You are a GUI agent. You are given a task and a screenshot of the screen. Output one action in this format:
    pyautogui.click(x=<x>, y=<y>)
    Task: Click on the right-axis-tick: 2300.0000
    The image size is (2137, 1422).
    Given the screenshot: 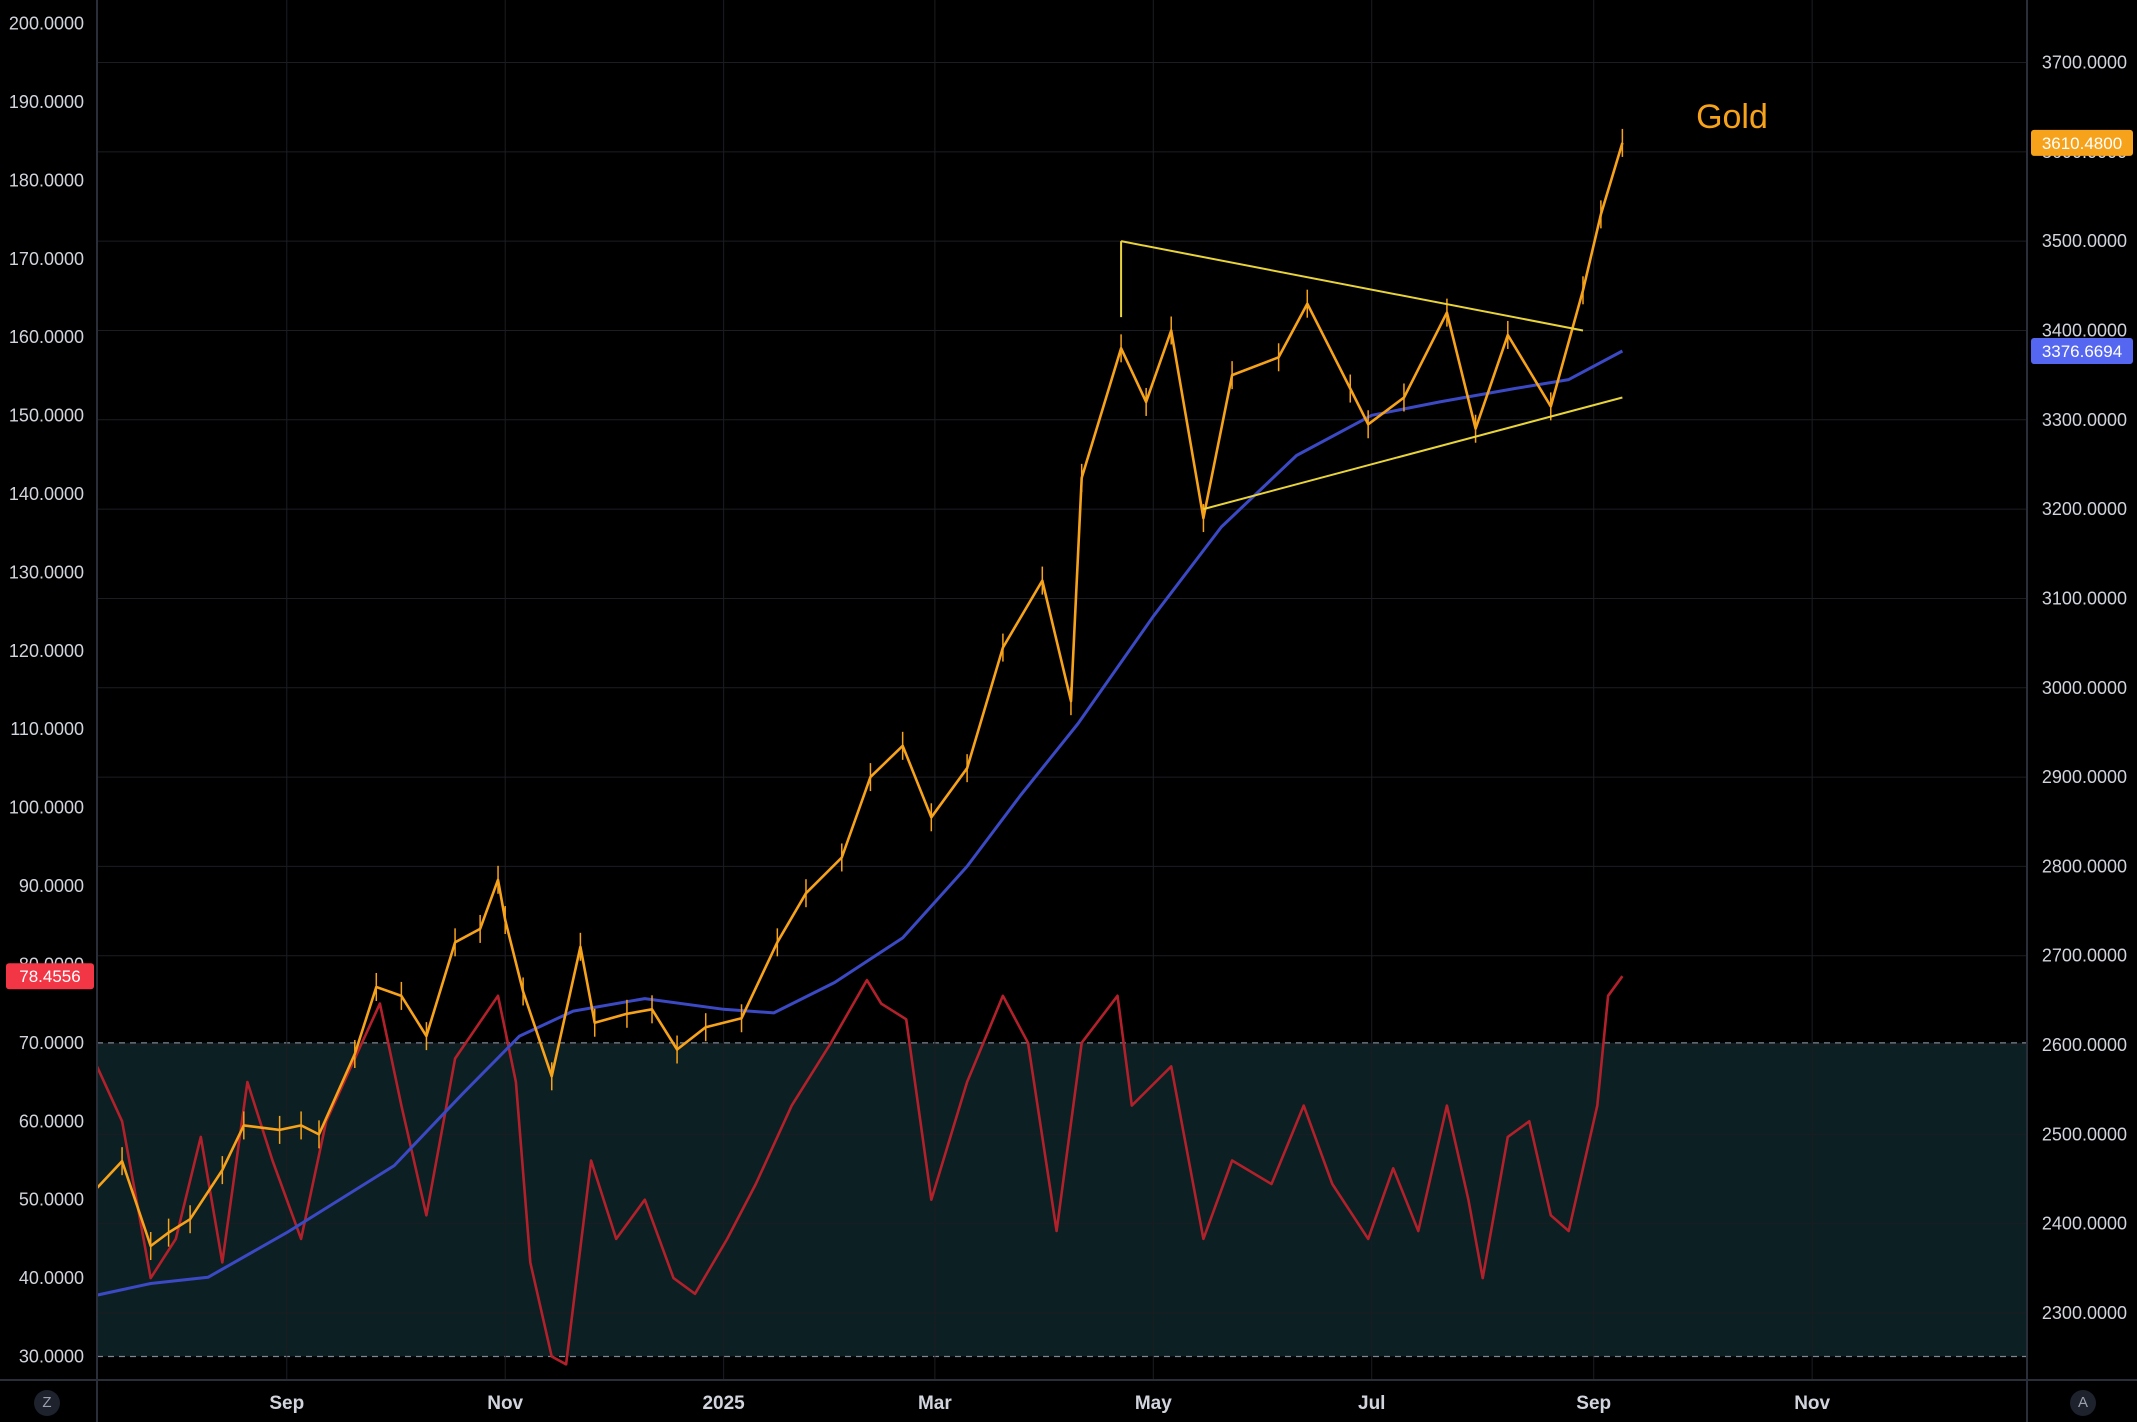 What is the action you would take?
    pyautogui.click(x=2084, y=1313)
    